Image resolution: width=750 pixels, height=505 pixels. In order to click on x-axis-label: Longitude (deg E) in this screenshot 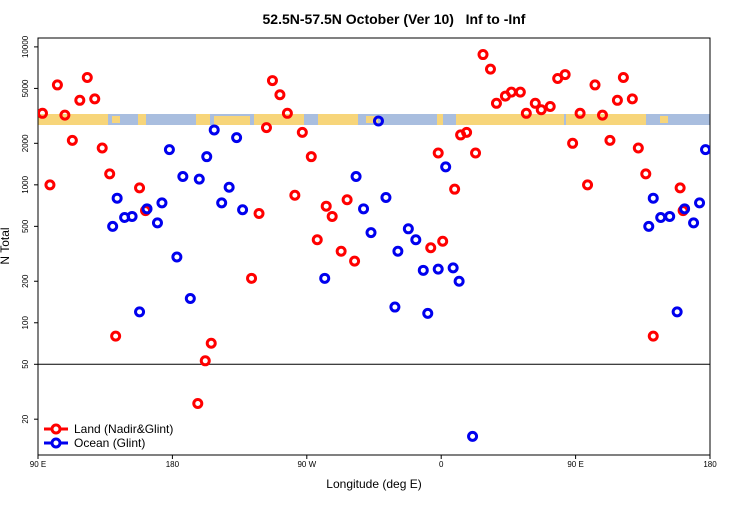, I will do `click(373, 484)`.